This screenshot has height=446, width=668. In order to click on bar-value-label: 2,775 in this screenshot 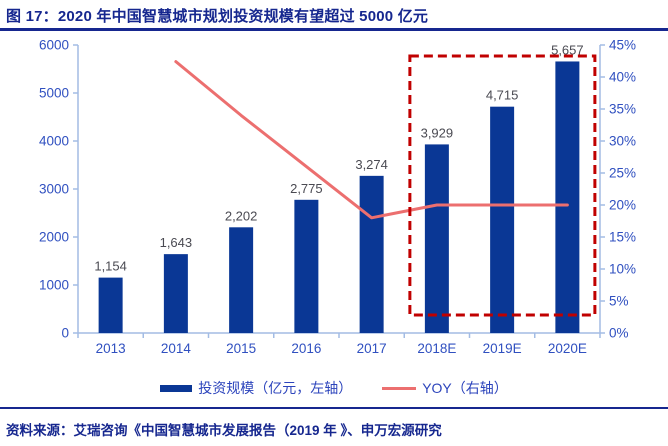, I will do `click(306, 188)`.